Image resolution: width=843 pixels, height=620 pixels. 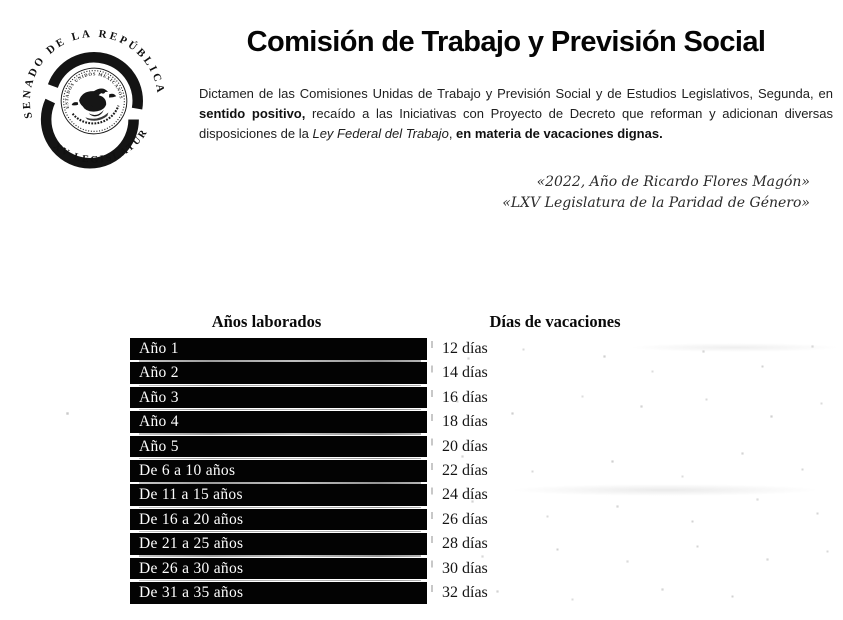 I want to click on motto-year: «2022, Año de Ricardo Flores Magón», so click(x=673, y=182).